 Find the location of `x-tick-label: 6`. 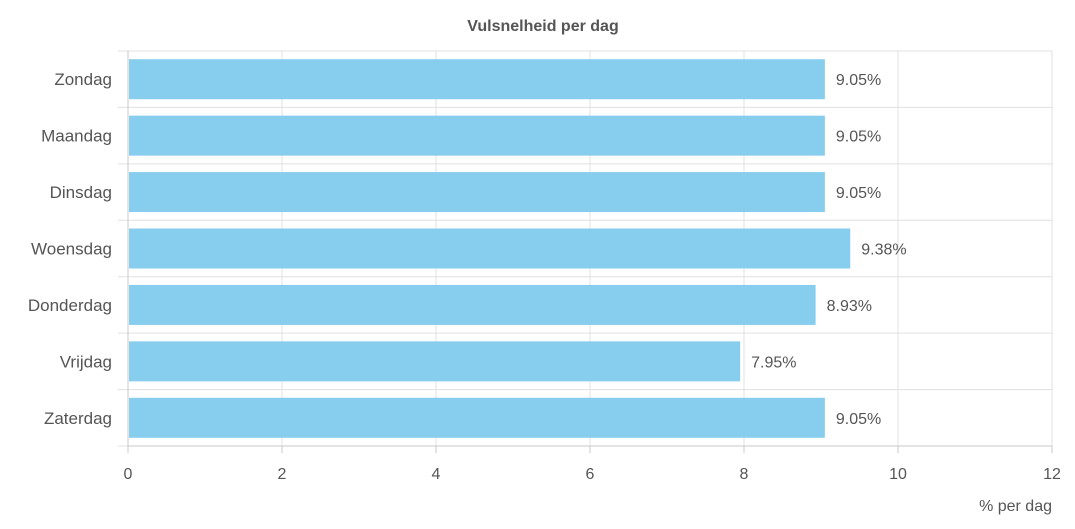

x-tick-label: 6 is located at coordinates (590, 474).